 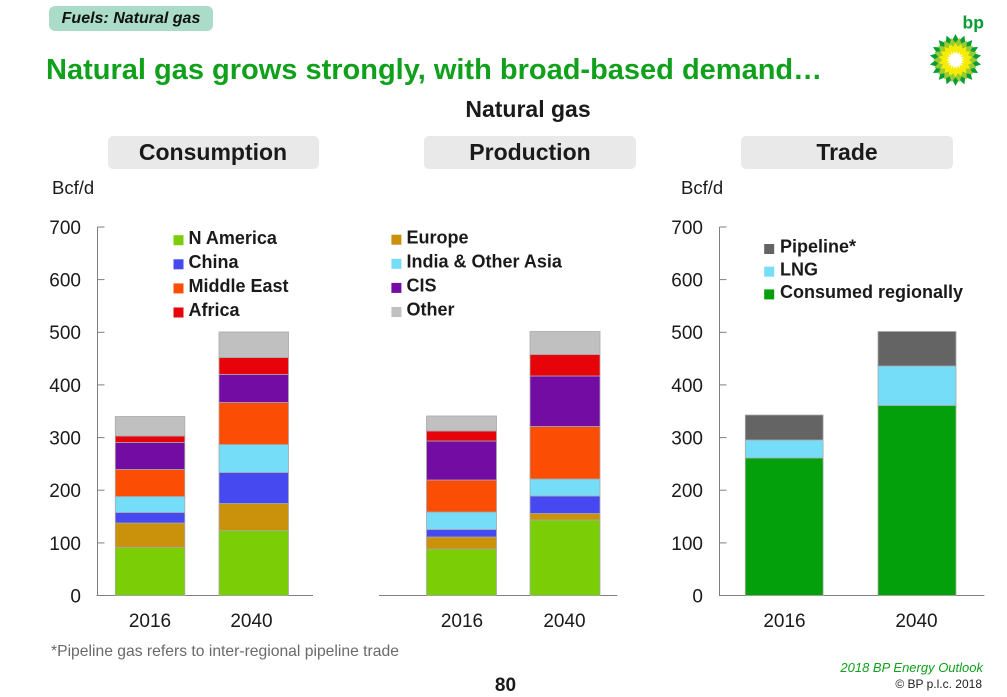 I want to click on svg-text: N America, so click(x=233, y=238).